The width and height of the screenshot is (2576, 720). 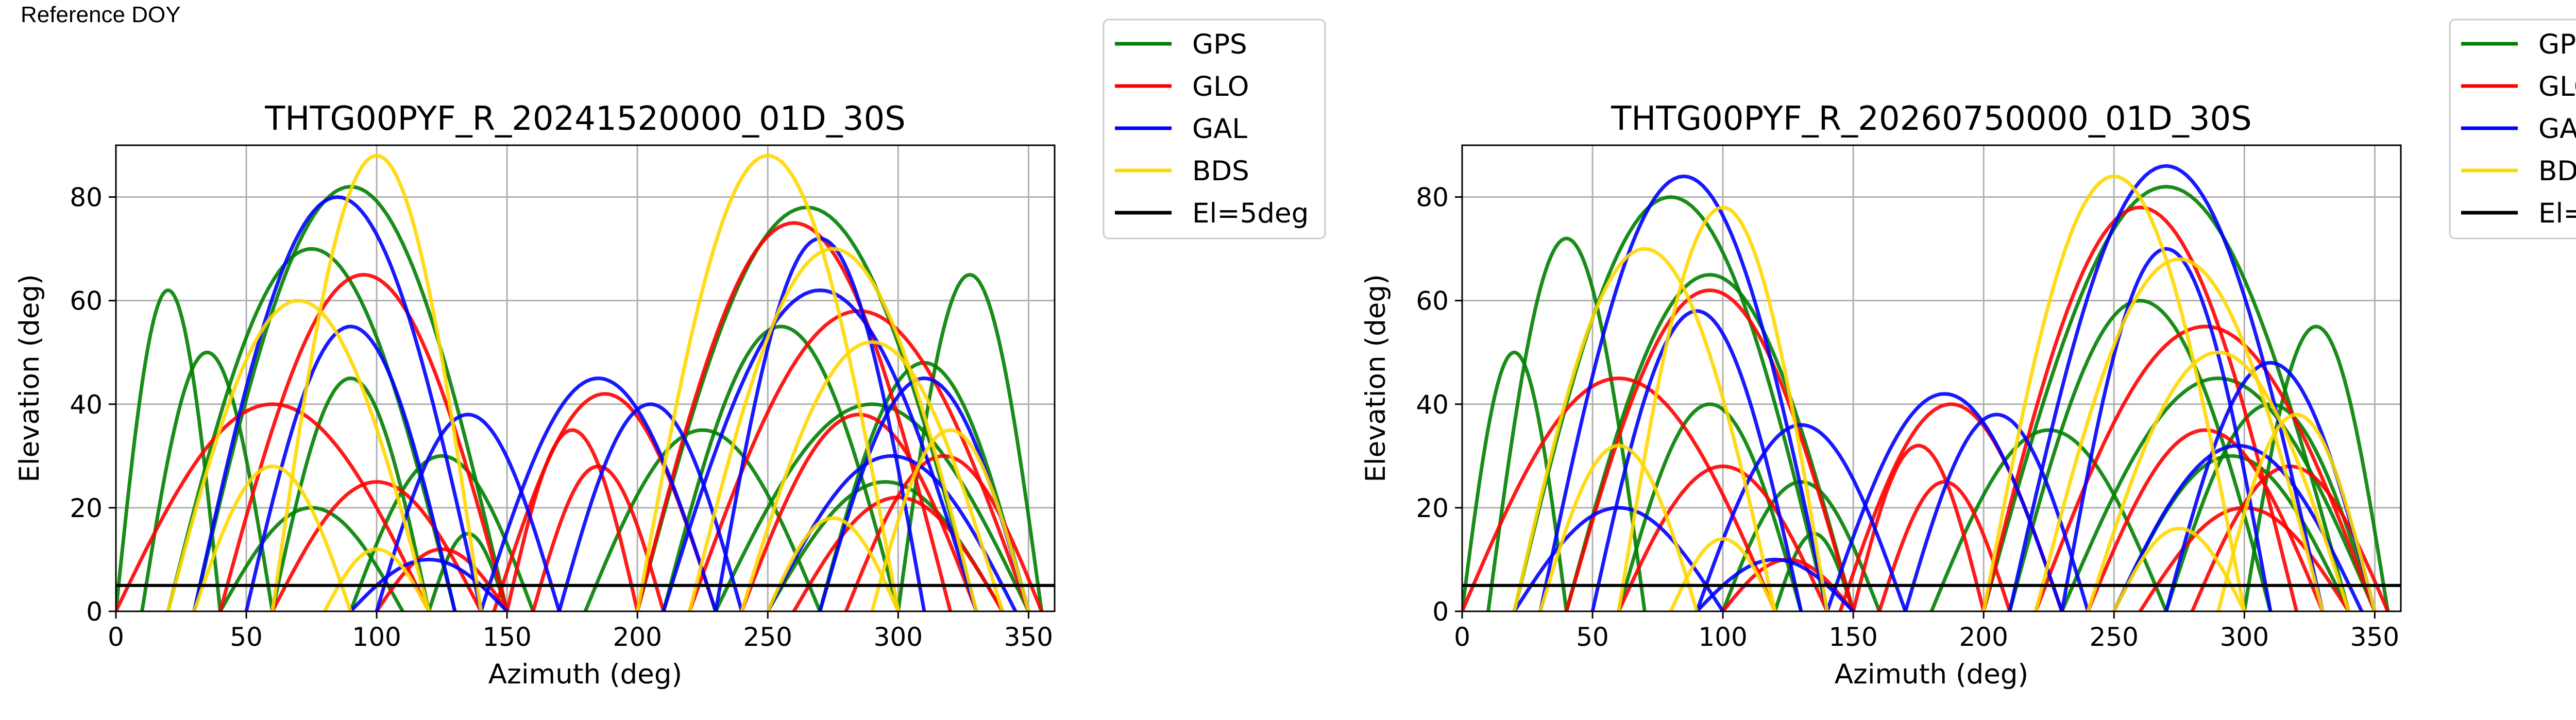 I want to click on y-tick-label: 60, so click(x=86, y=301).